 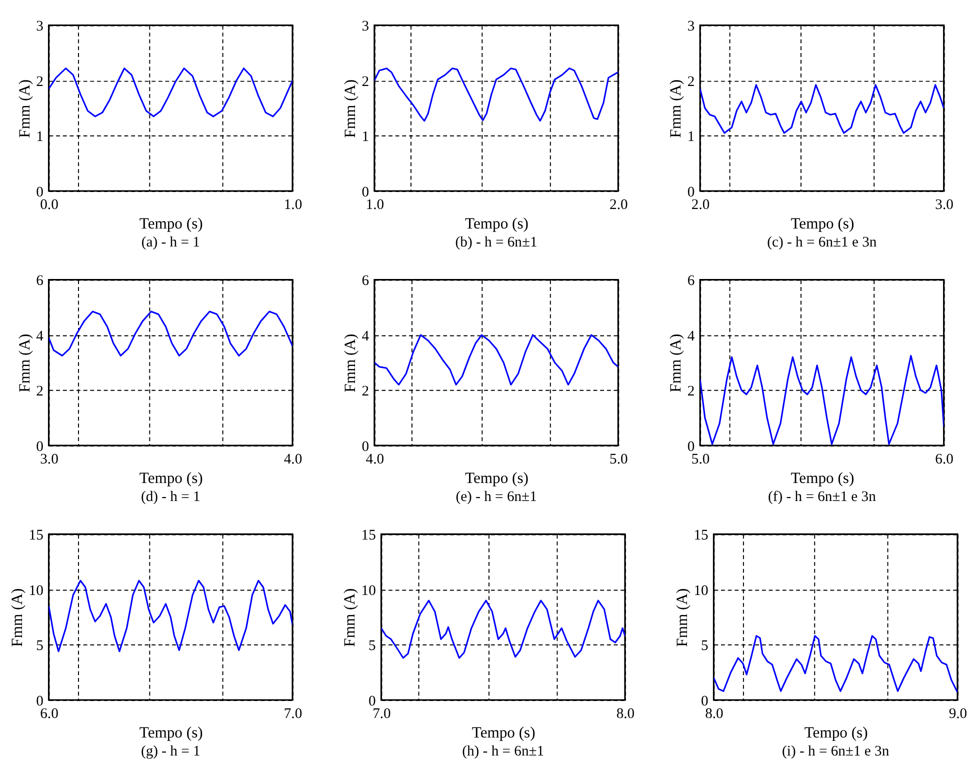 I want to click on x-tick-label: 6.0, so click(x=944, y=460).